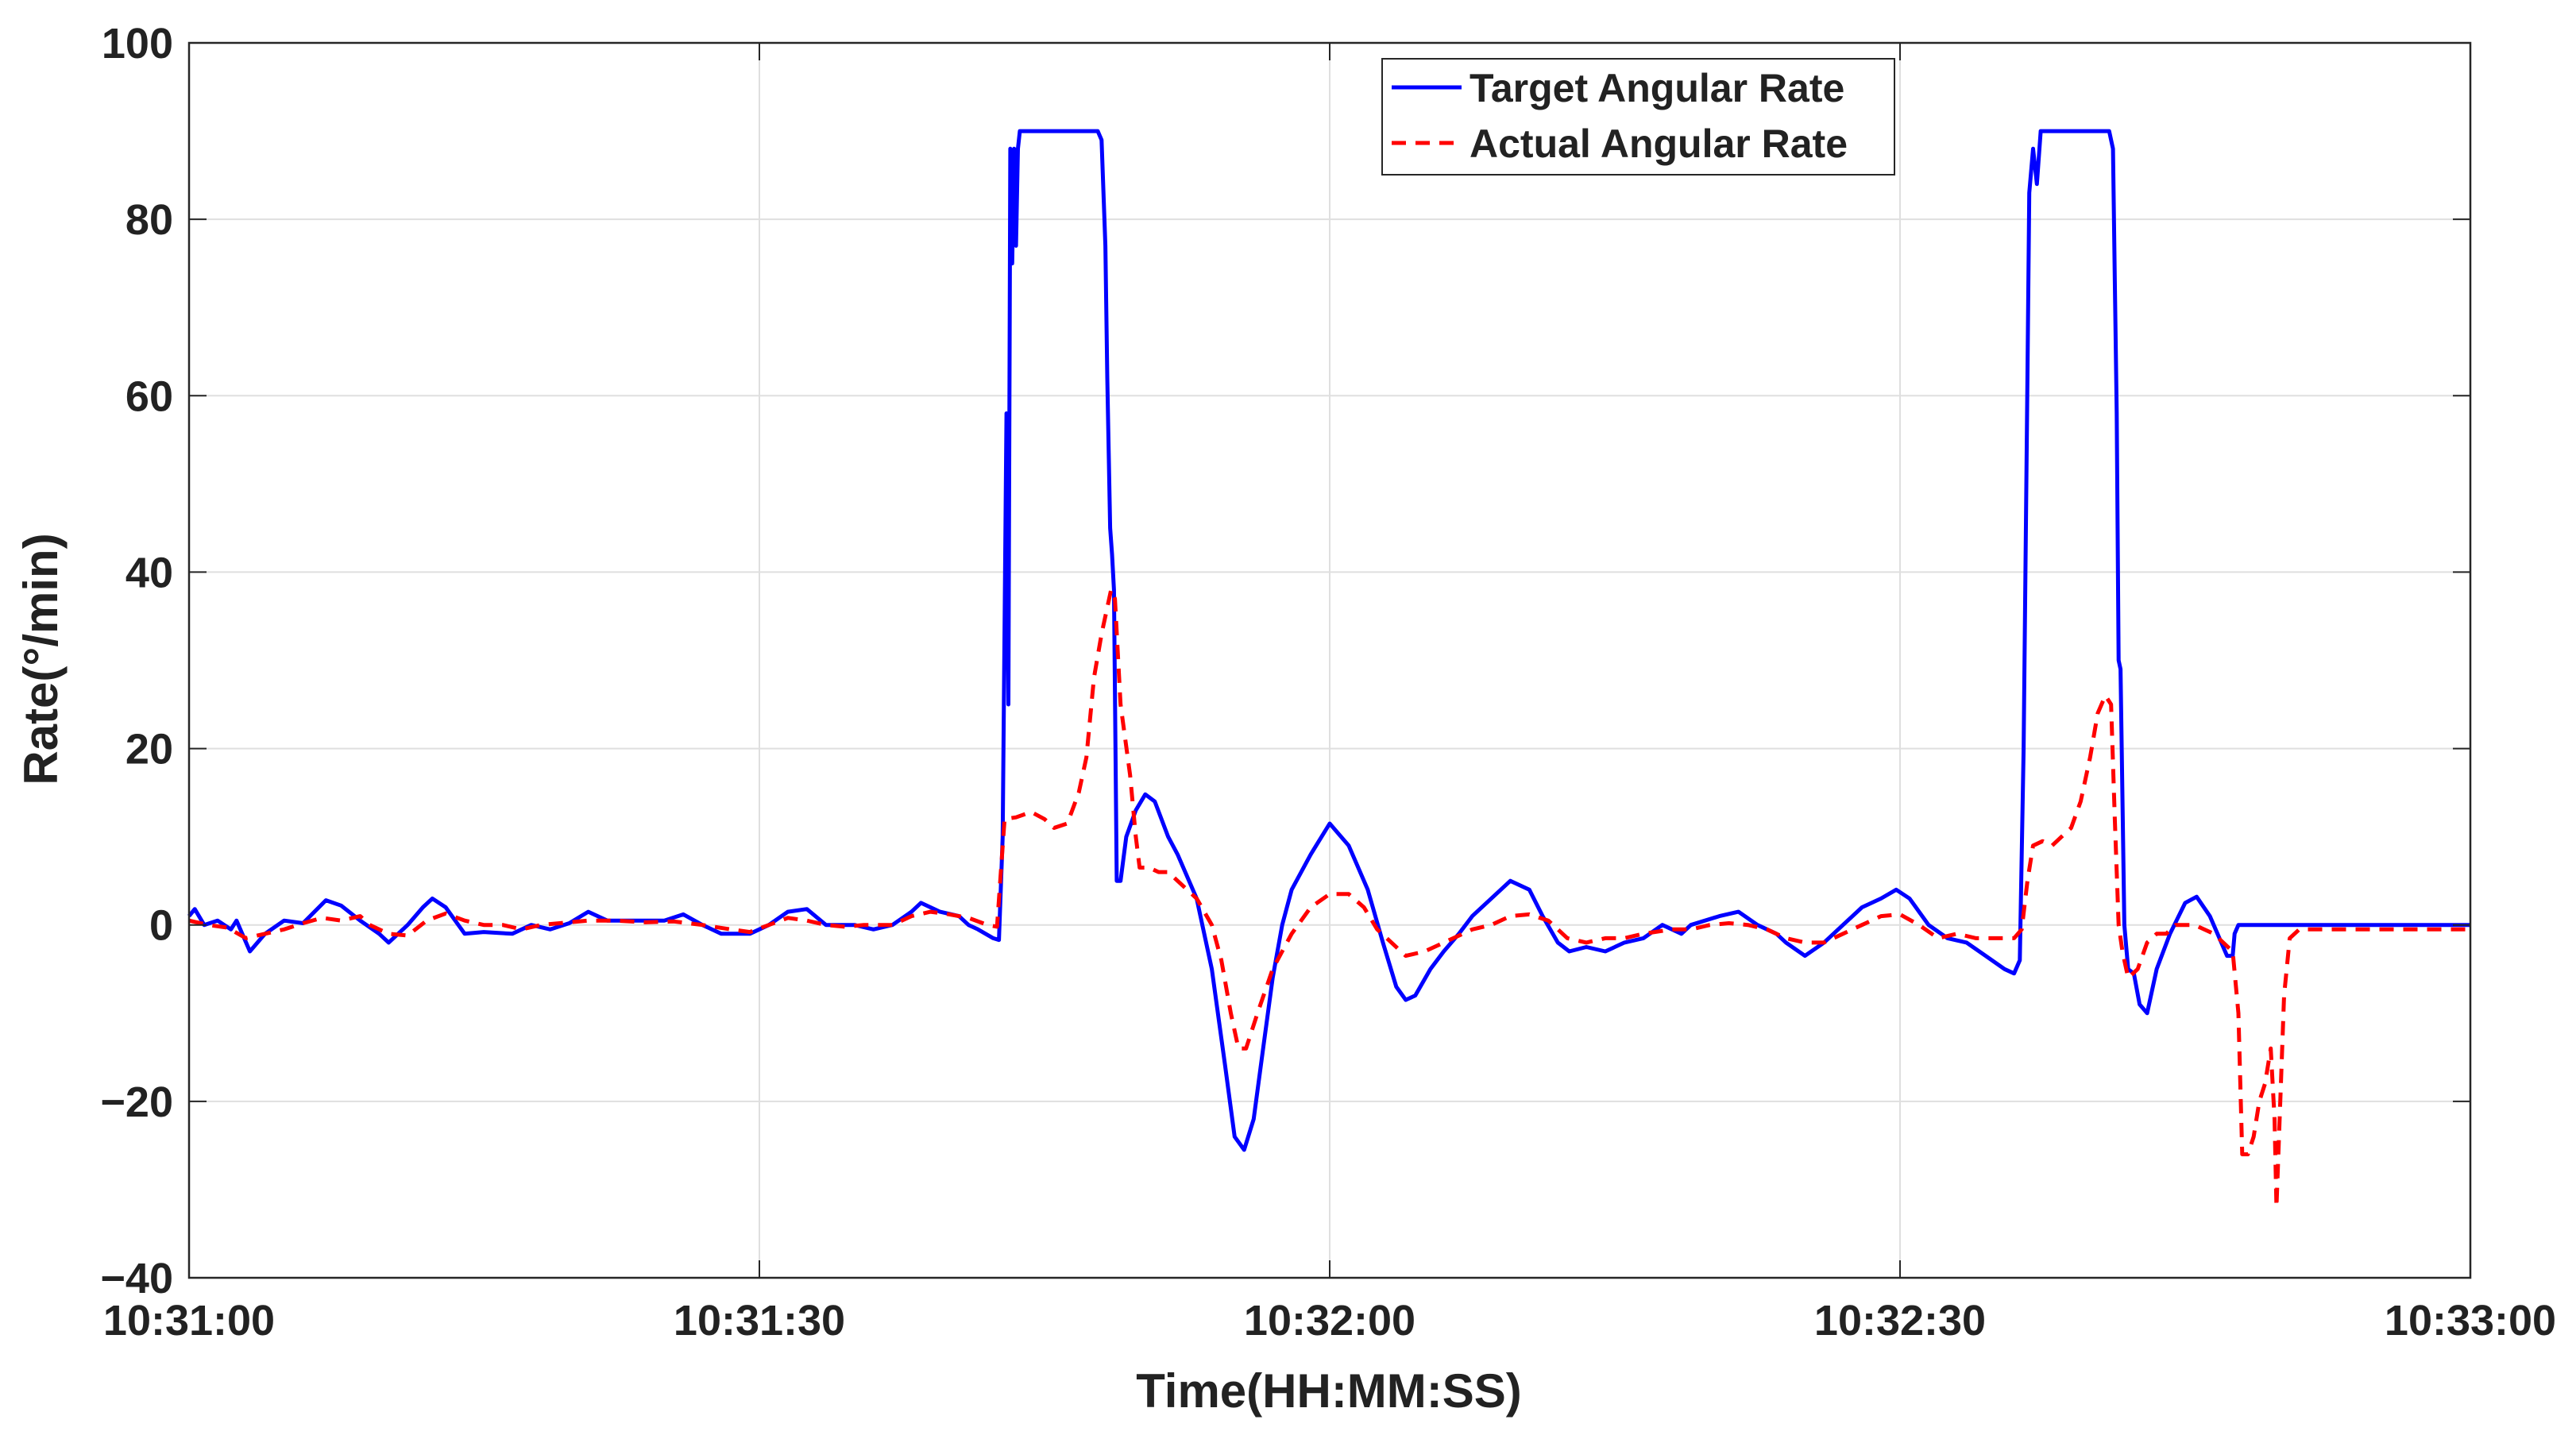 The image size is (2576, 1439). Describe the element at coordinates (1329, 1320) in the screenshot. I see `x-tick-label: 10:32:00` at that location.